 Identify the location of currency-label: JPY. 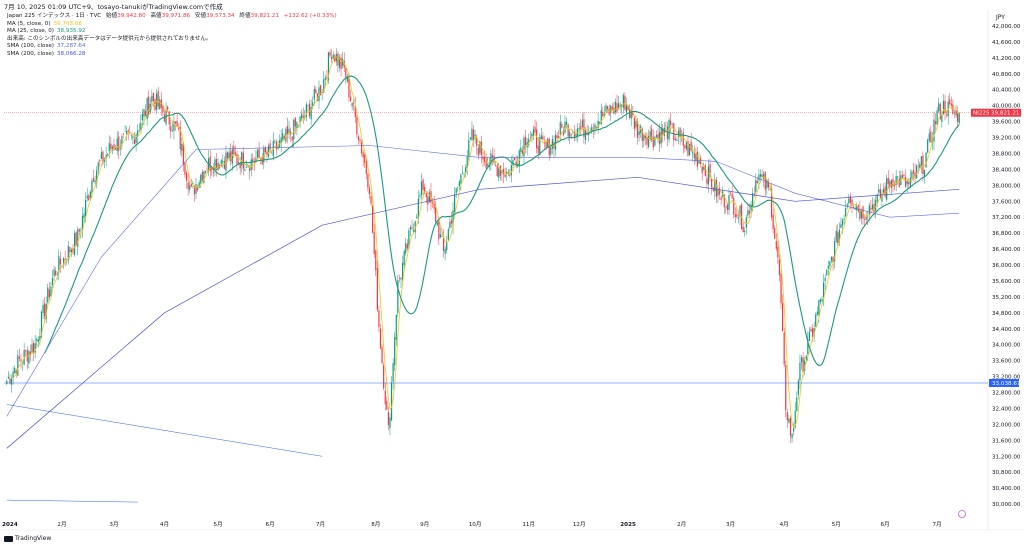
(1000, 17).